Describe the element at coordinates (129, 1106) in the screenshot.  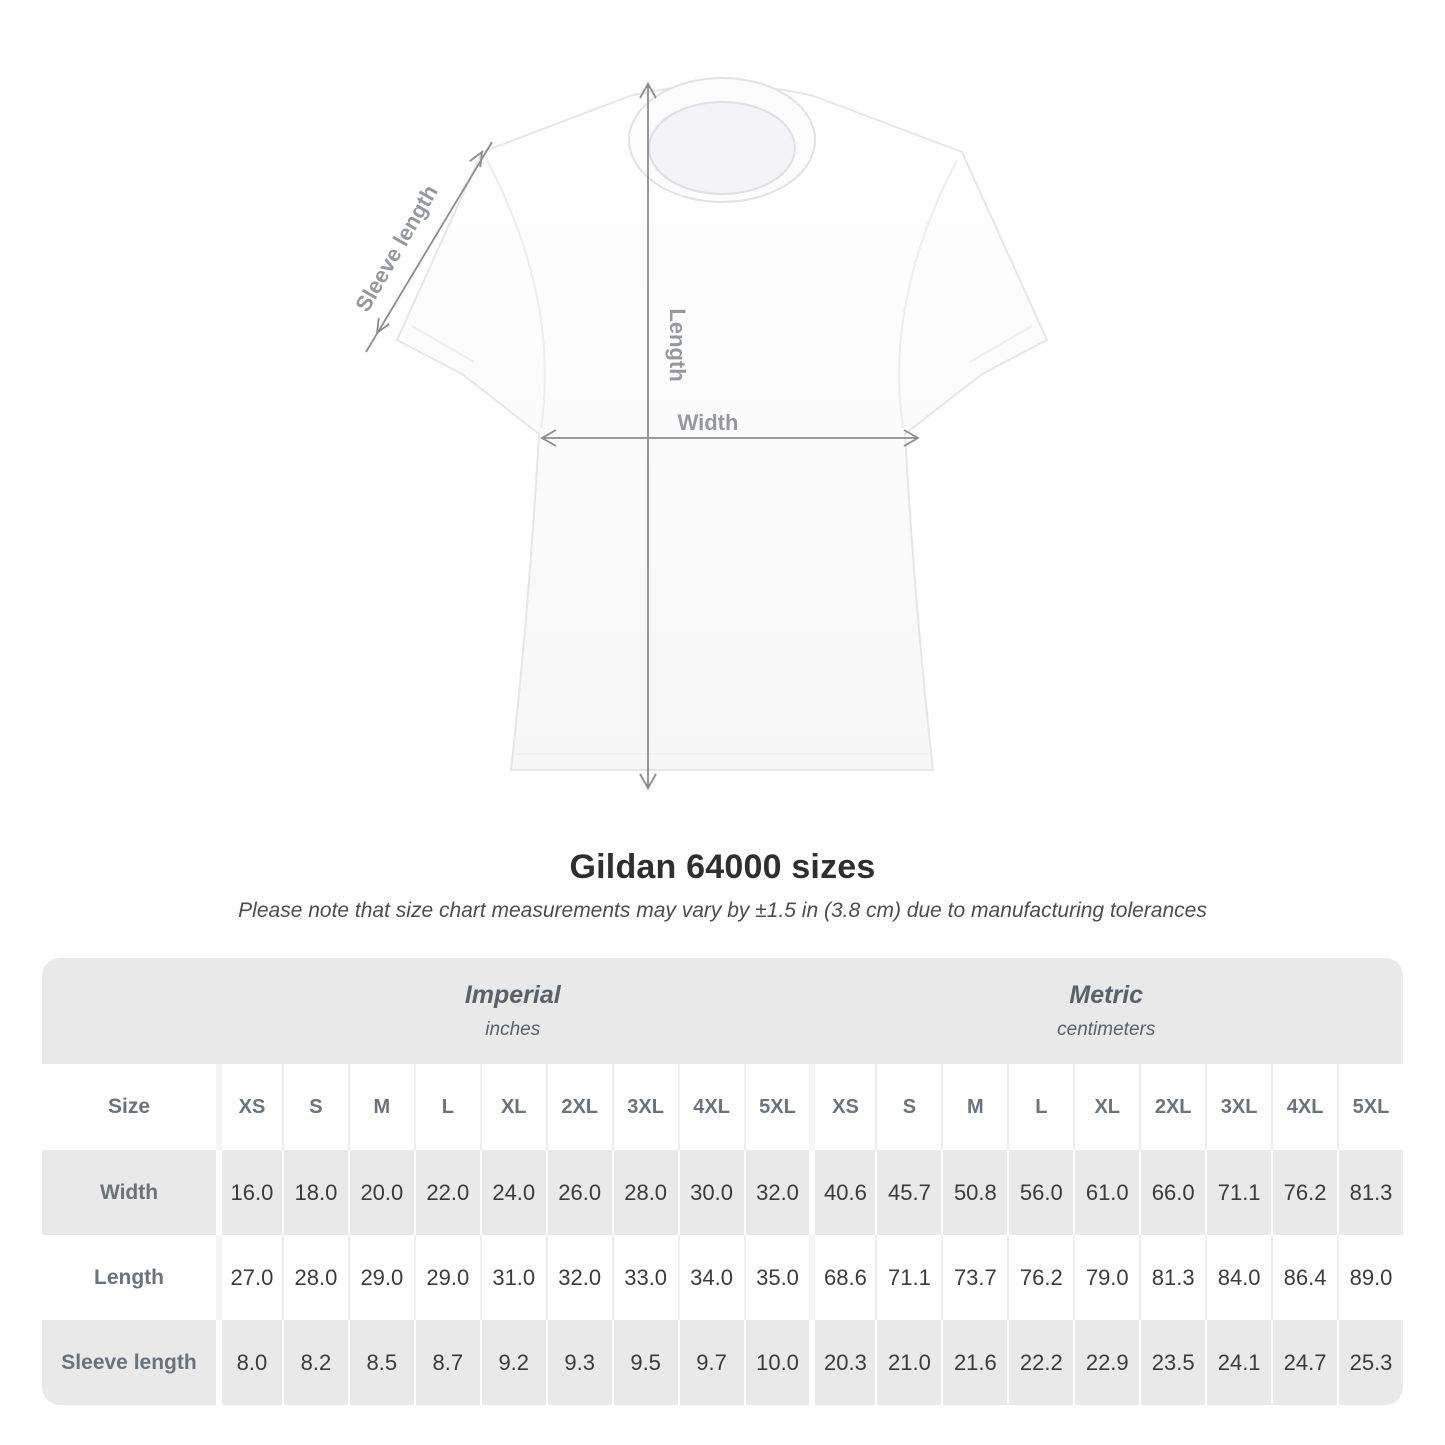
I see `size-header-label: Size` at that location.